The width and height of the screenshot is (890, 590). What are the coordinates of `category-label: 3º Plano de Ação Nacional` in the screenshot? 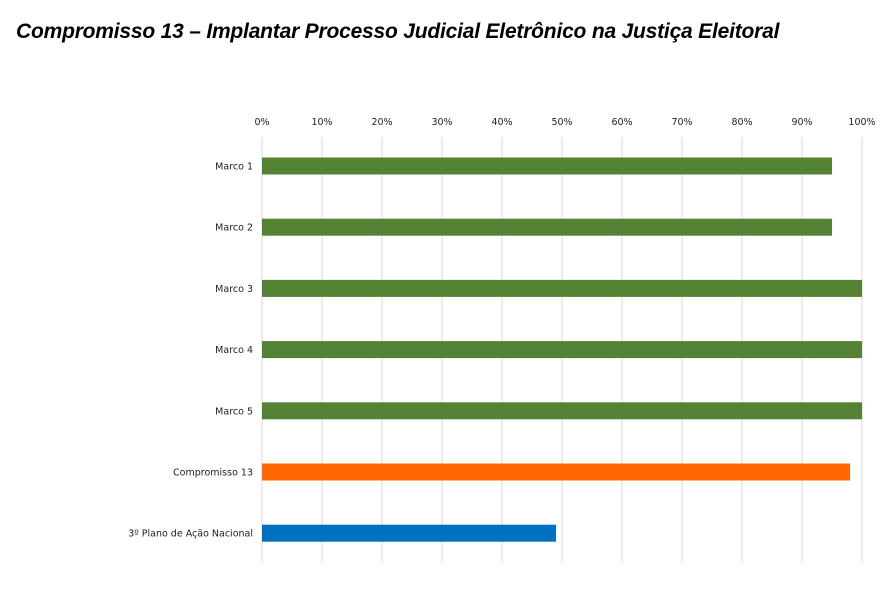 It's located at (190, 534).